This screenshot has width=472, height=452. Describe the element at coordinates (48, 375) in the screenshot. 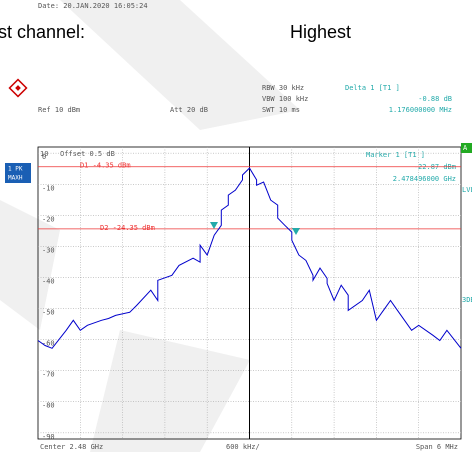

I see `y-tick-label: -70` at that location.